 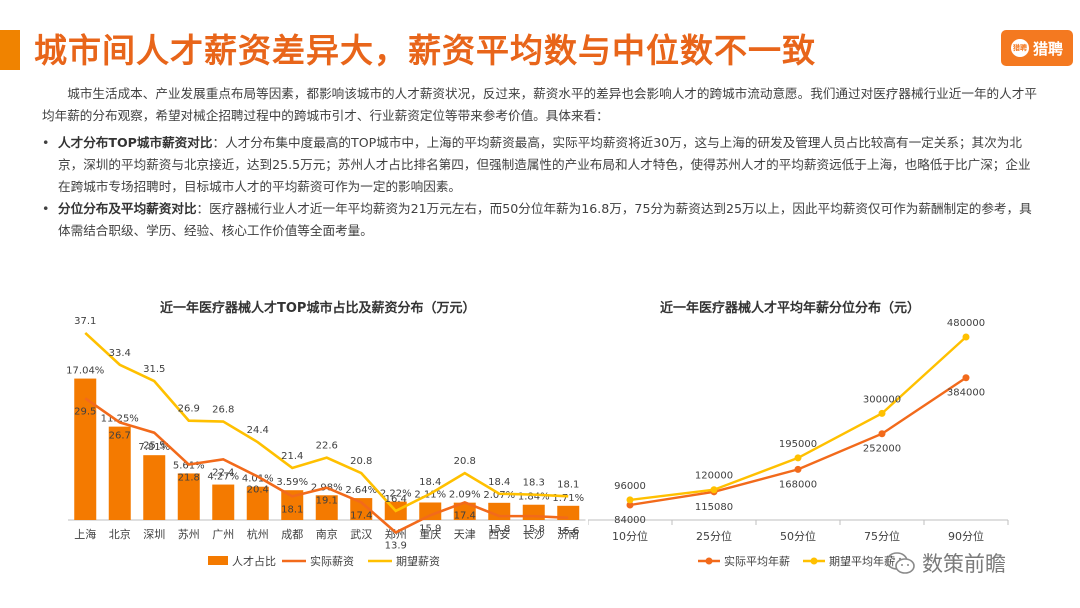 I want to click on bar-label: 1.84%, so click(x=534, y=497).